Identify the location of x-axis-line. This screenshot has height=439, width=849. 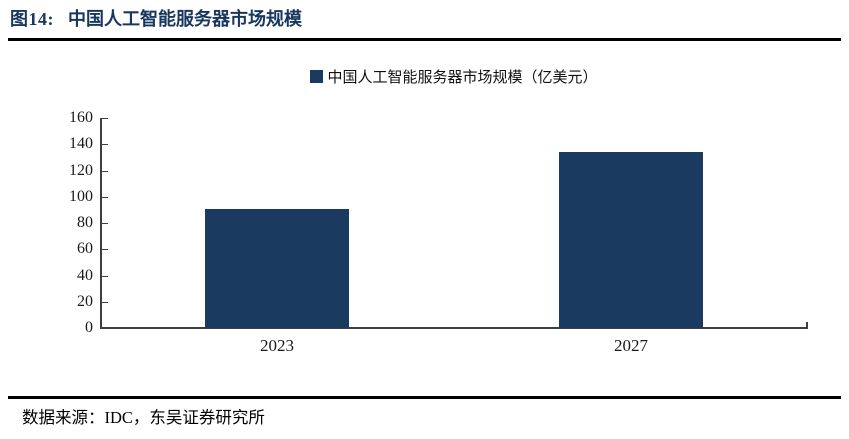
(454, 328).